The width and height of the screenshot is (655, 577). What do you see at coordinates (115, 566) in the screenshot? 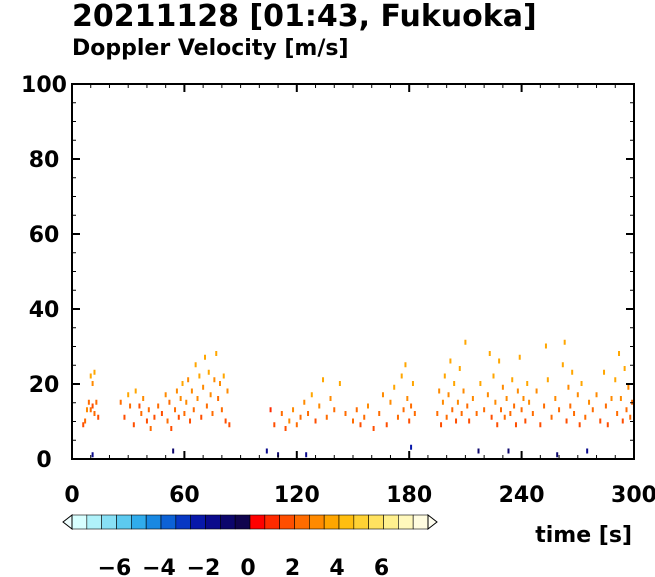
I see `colorbar-tick-label: −6` at bounding box center [115, 566].